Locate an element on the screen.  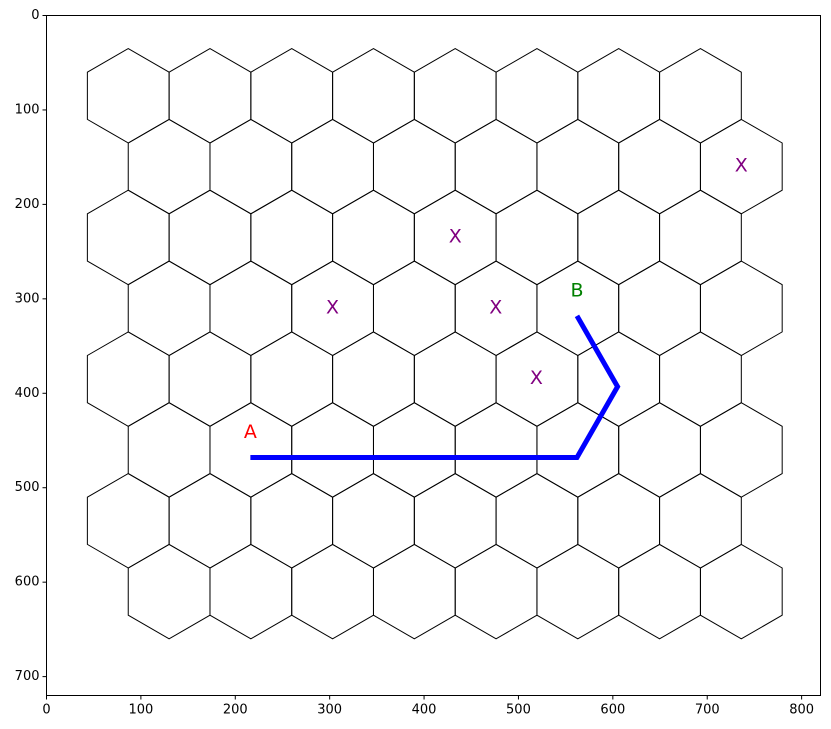
y-tick-label: 100 is located at coordinates (27, 109).